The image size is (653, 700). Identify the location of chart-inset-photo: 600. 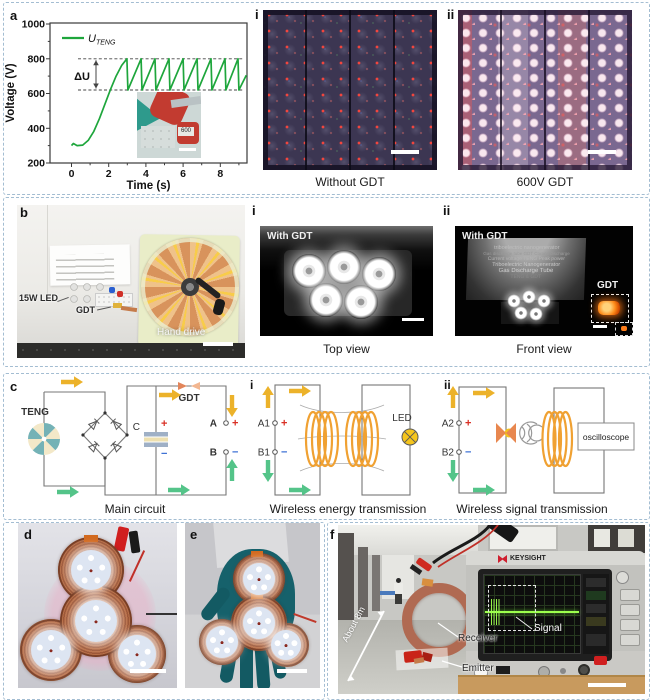
(169, 125).